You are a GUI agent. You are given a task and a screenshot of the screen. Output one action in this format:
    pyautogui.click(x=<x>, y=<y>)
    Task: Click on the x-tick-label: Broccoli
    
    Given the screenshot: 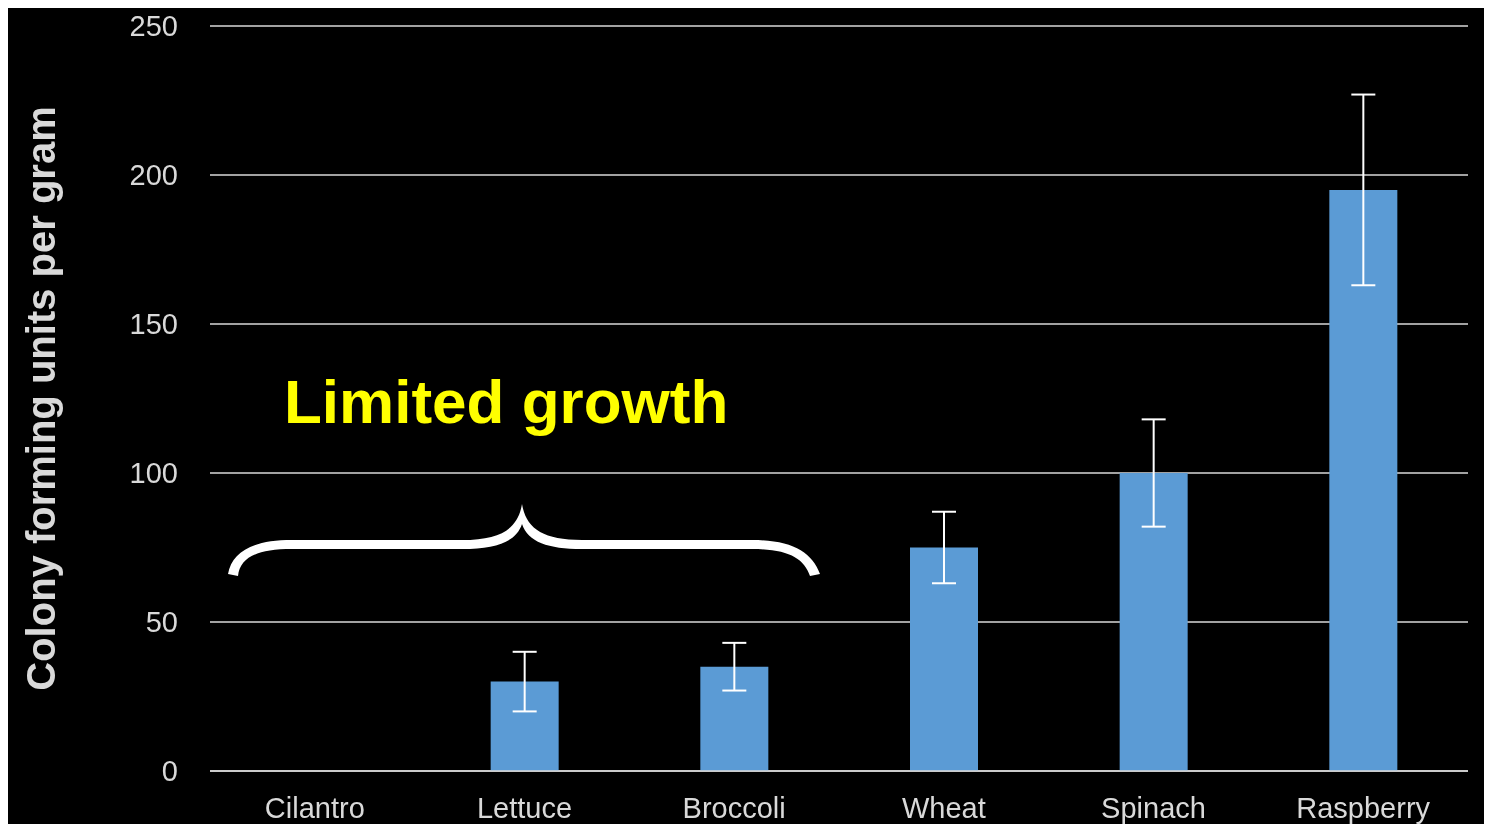 What is the action you would take?
    pyautogui.click(x=734, y=807)
    